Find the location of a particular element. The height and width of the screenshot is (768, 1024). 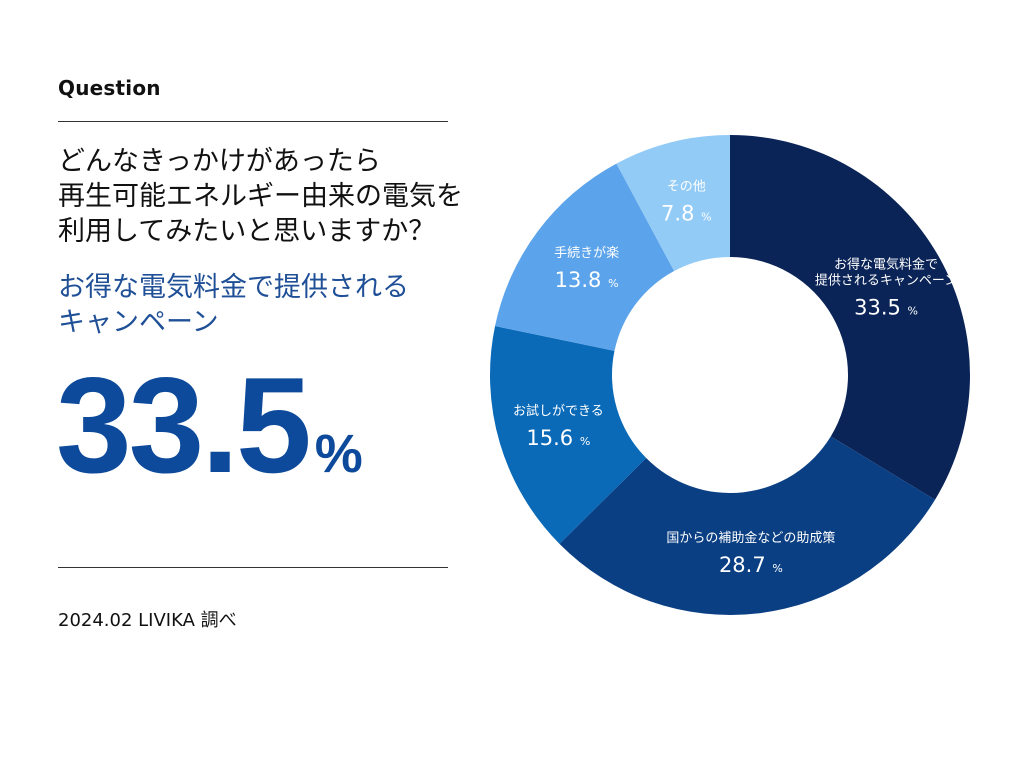

slice-value-label: 13.8 % is located at coordinates (587, 280).